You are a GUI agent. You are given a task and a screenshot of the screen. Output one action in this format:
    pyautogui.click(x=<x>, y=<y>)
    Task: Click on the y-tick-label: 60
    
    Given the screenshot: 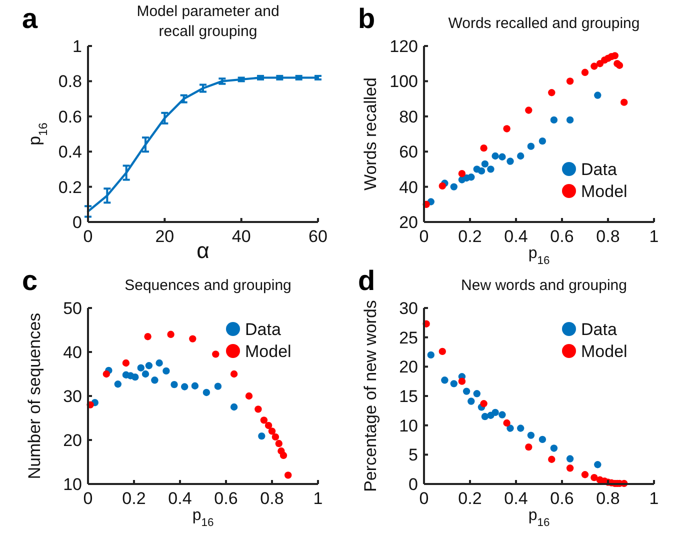 What is the action you would take?
    pyautogui.click(x=408, y=152)
    